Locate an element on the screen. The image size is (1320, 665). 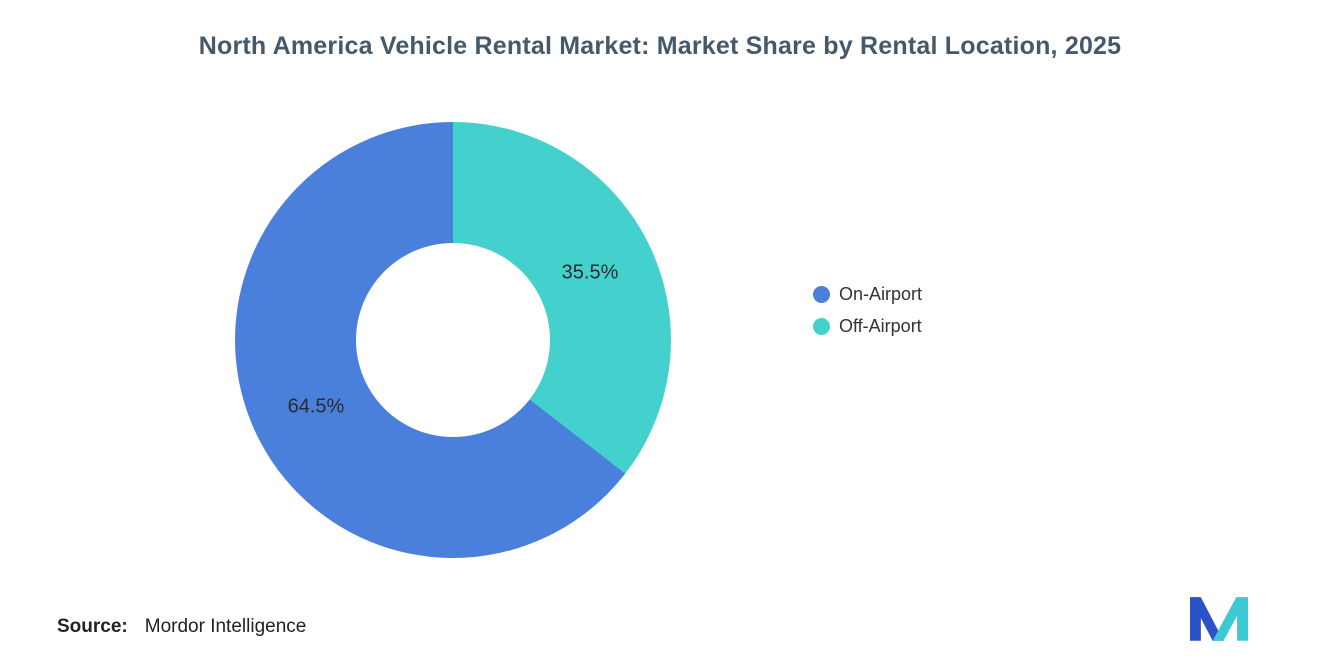
legend-item-off-airport: Off-Airport is located at coordinates (867, 326).